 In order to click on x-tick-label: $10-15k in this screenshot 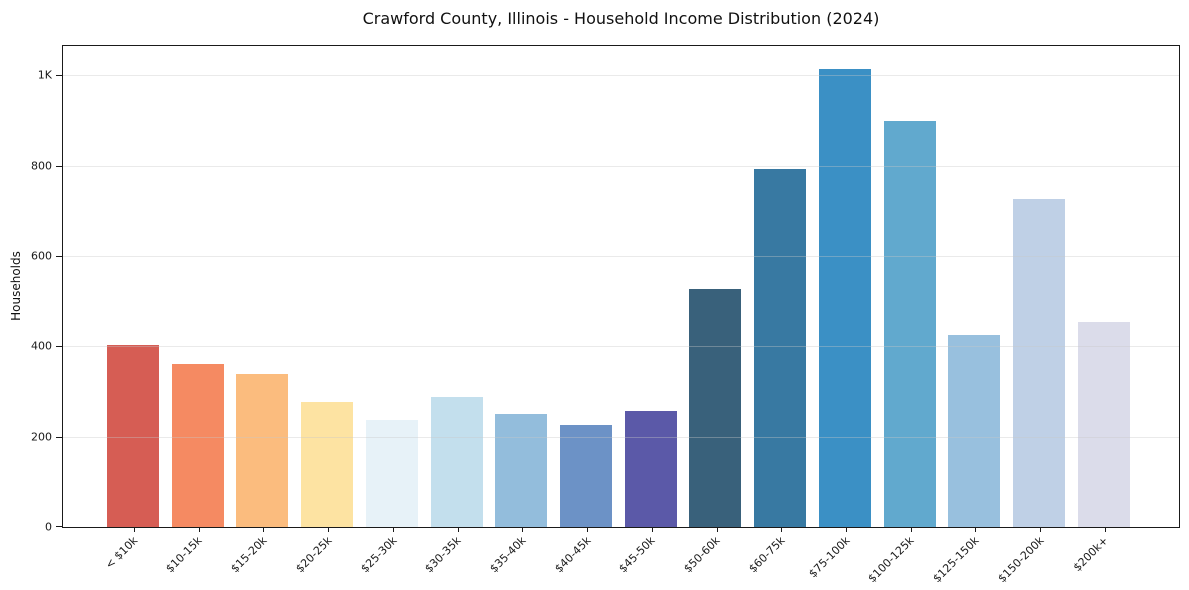, I will do `click(184, 555)`.